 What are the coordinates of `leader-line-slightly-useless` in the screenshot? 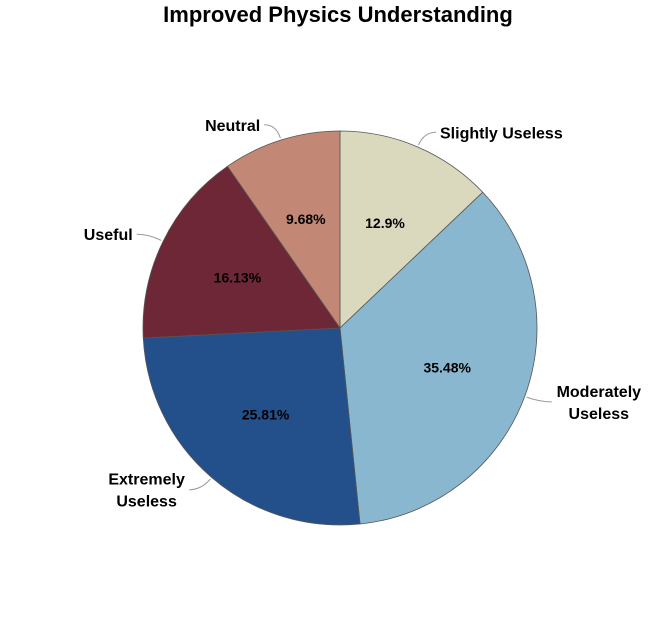 It's located at (427, 138).